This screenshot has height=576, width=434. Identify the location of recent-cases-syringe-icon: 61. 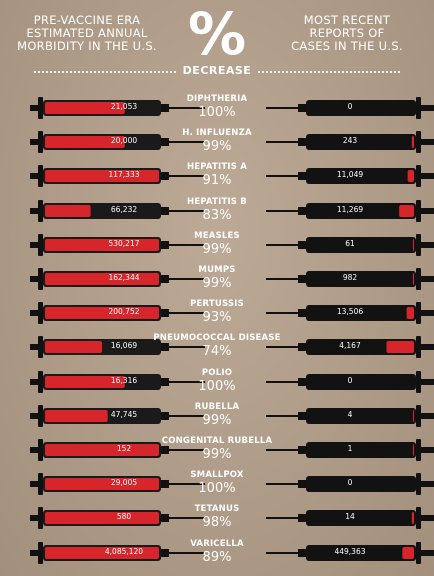
(350, 245).